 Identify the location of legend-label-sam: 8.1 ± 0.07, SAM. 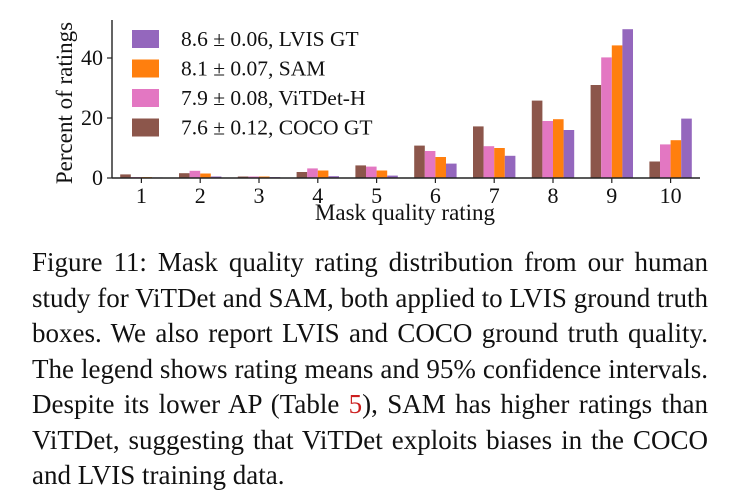
(253, 69).